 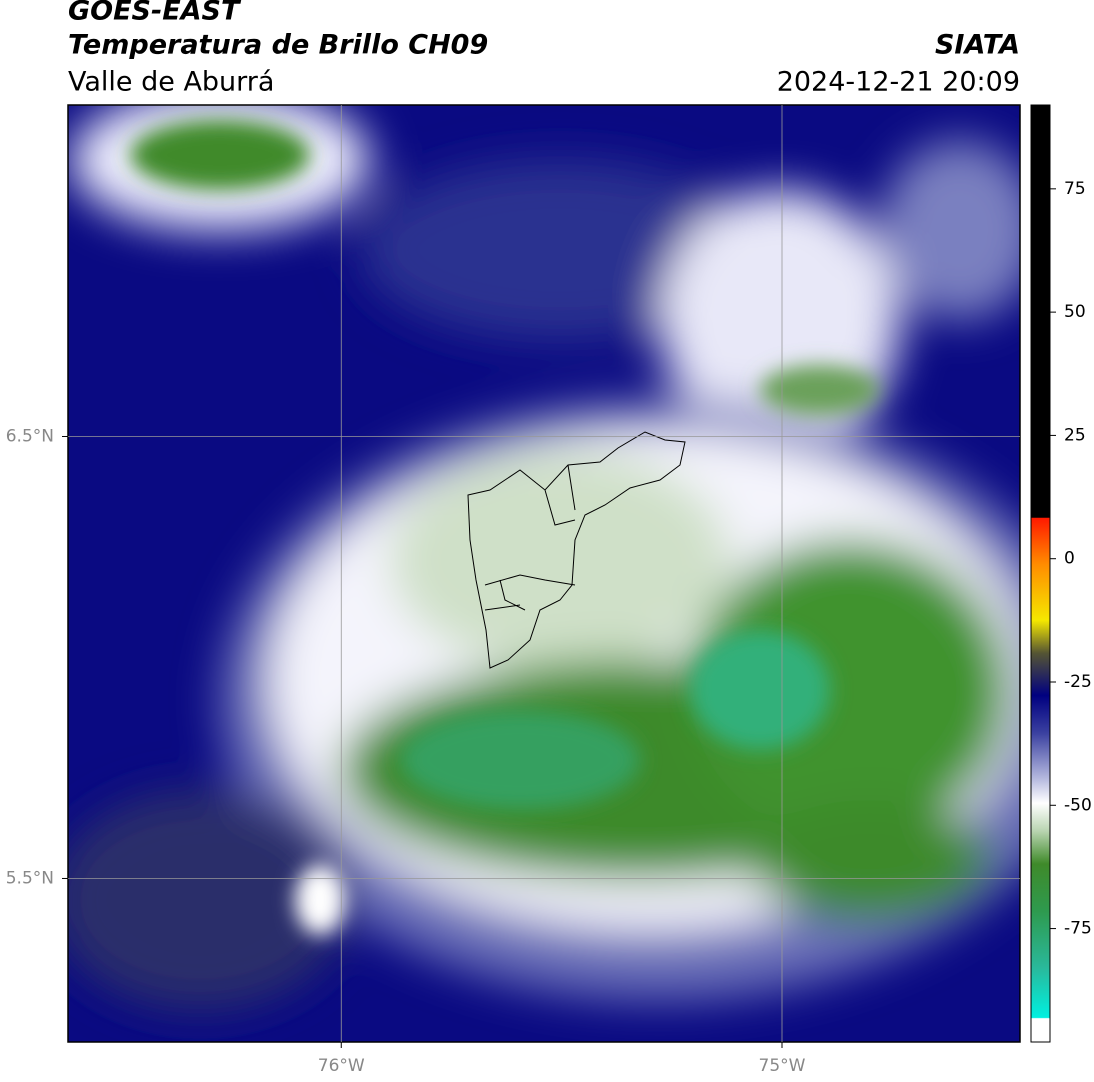 What do you see at coordinates (278, 45) in the screenshot?
I see `subtitle: Temperatura de Brillo CH09` at bounding box center [278, 45].